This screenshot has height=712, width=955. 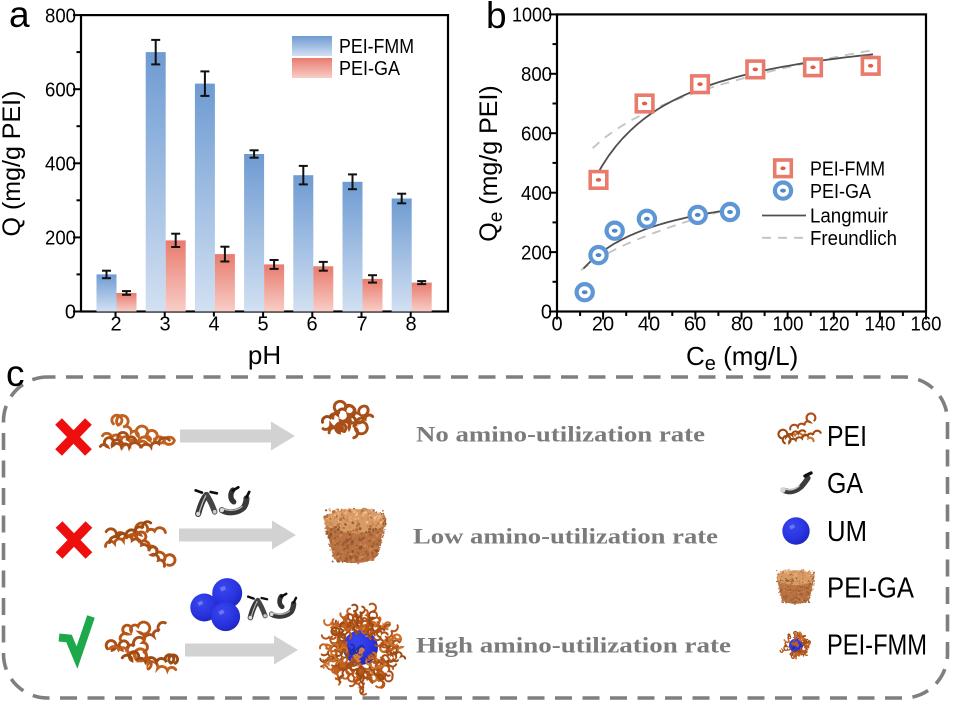 What do you see at coordinates (496, 18) in the screenshot?
I see `svg-text: b` at bounding box center [496, 18].